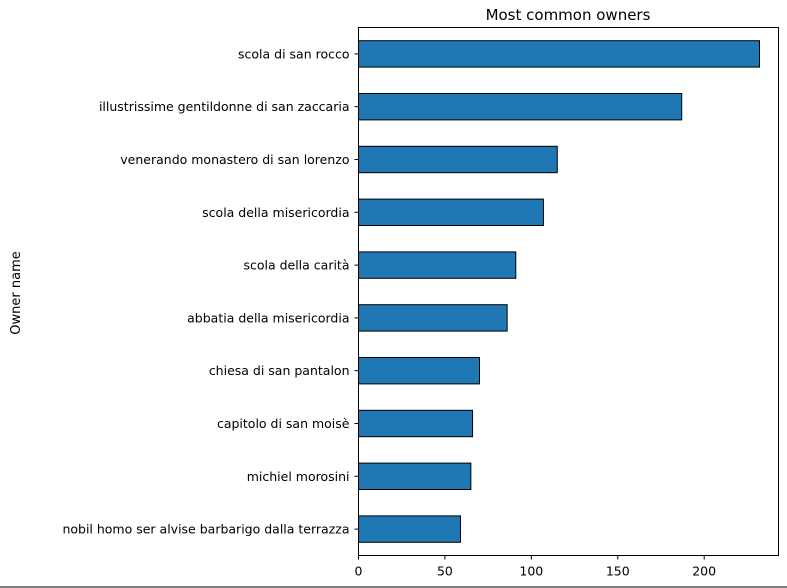  I want to click on x-tick-label: 0, so click(359, 571).